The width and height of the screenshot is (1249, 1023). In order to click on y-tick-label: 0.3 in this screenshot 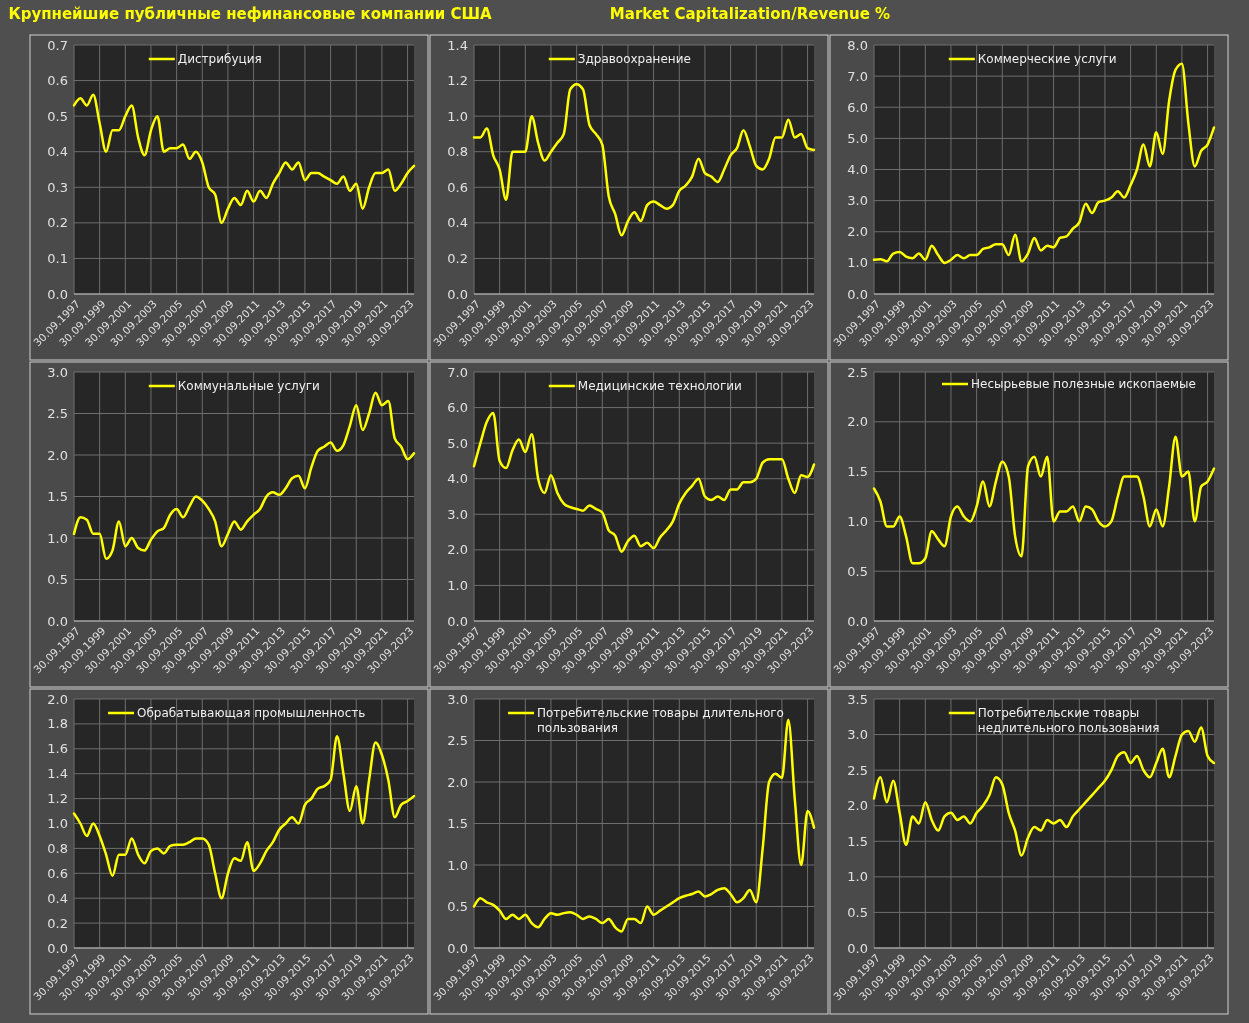, I will do `click(57, 187)`.